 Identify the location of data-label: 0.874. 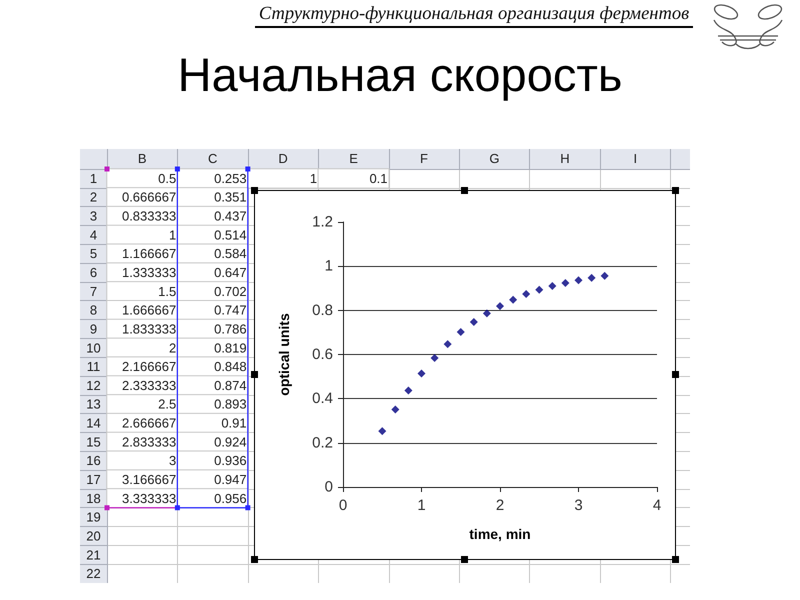
(230, 385).